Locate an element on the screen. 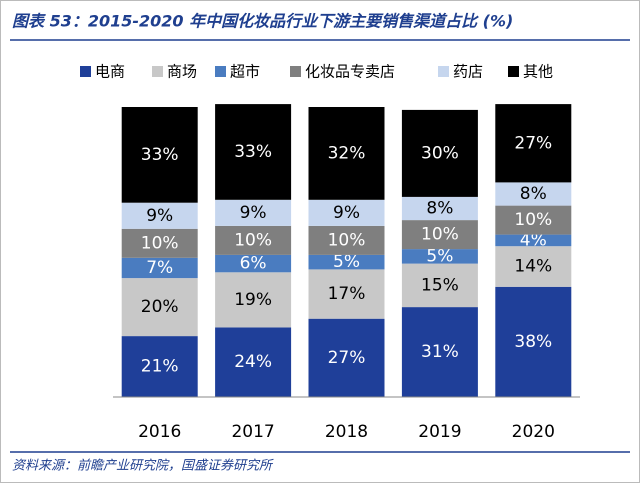 The height and width of the screenshot is (483, 640). value-label: 7% is located at coordinates (159, 268).